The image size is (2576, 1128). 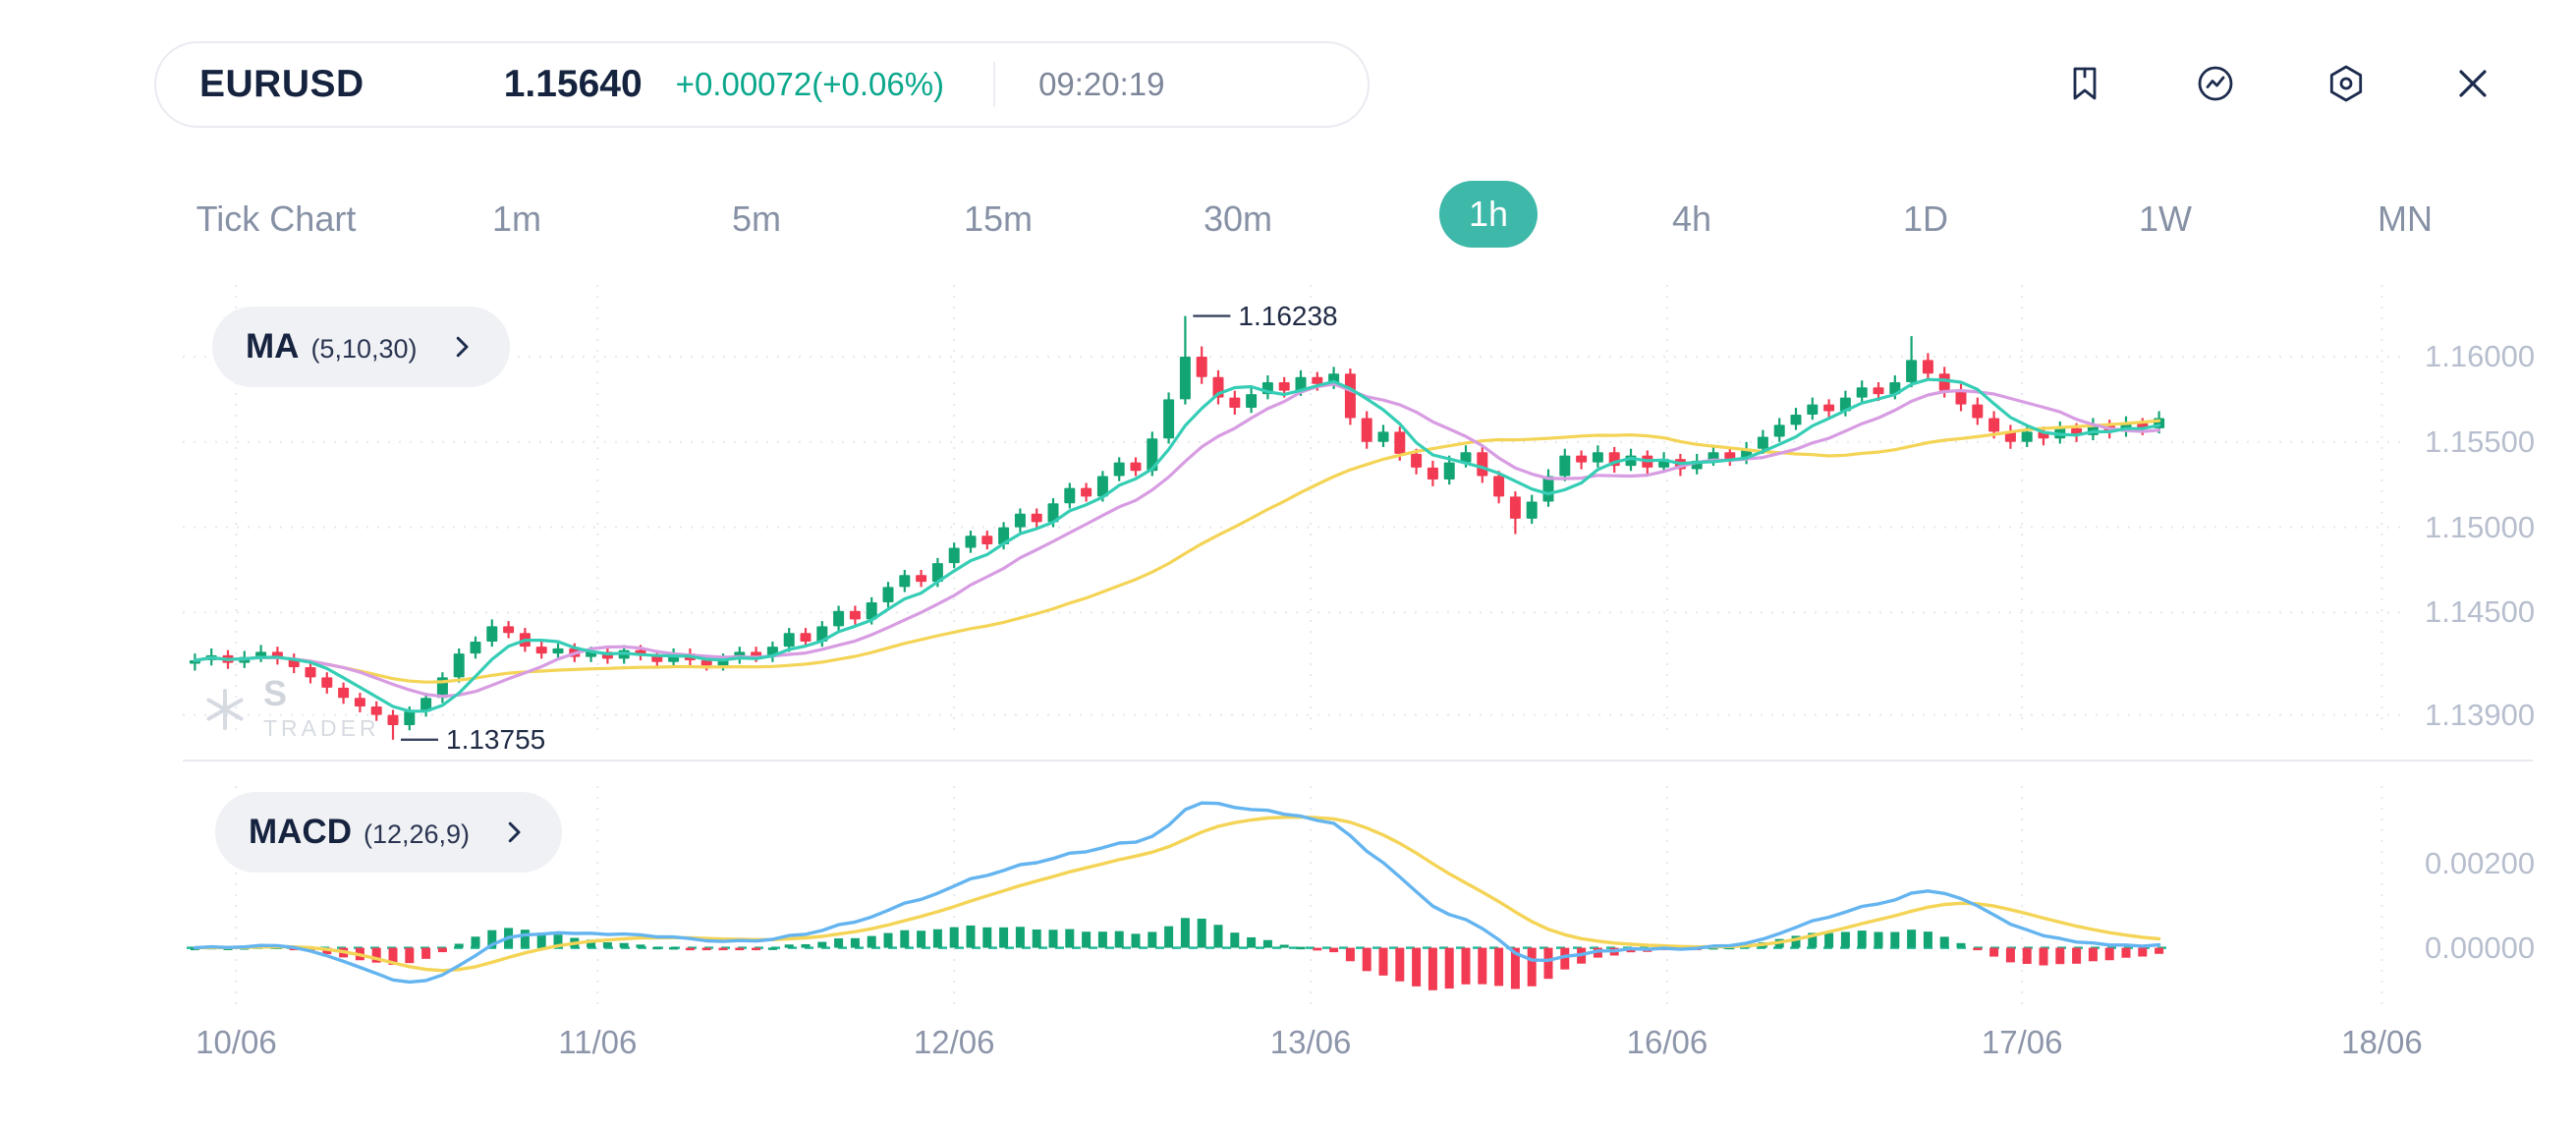 What do you see at coordinates (2480, 355) in the screenshot?
I see `price-axis-label: 1.16000` at bounding box center [2480, 355].